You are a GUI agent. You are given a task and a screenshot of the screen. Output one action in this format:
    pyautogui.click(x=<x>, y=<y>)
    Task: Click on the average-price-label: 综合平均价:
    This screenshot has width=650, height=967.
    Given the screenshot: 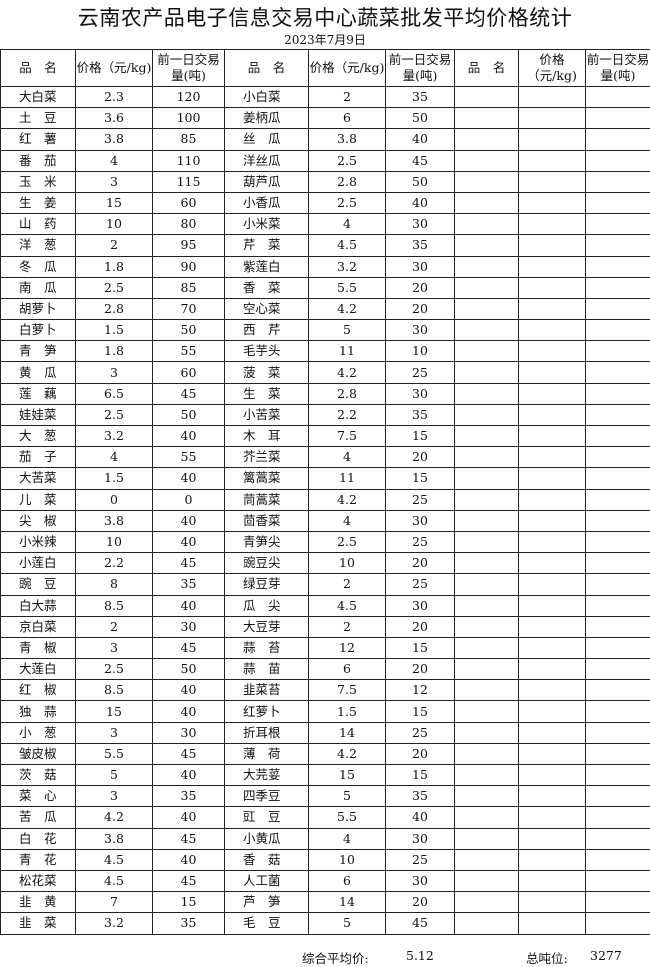 What is the action you would take?
    pyautogui.click(x=335, y=958)
    